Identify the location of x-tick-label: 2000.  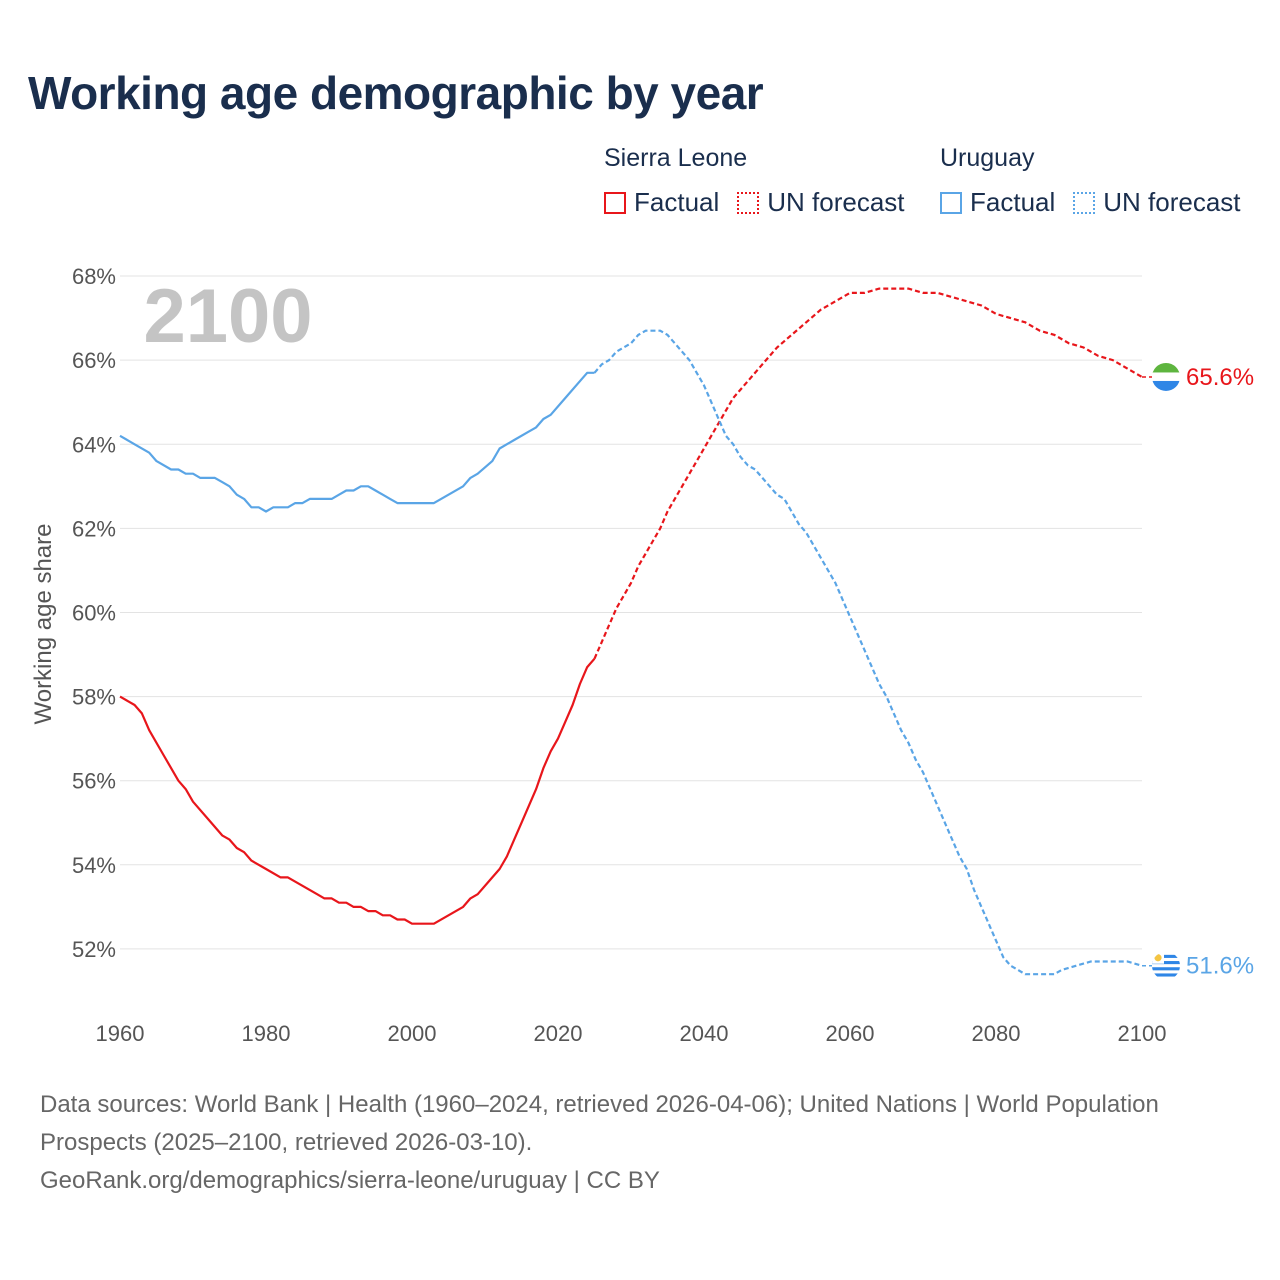
(412, 1033).